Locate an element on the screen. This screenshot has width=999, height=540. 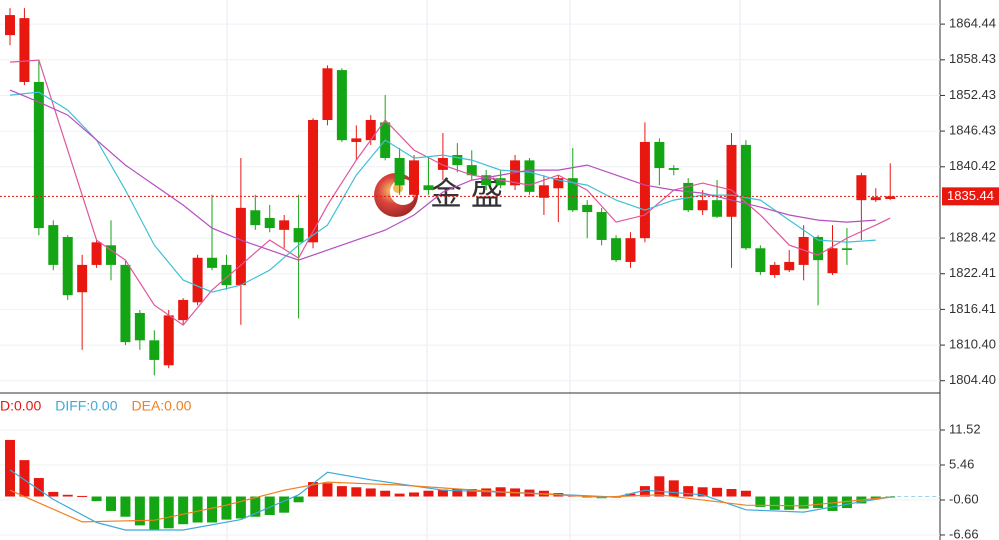
legend-item: D:0.00 is located at coordinates (20, 406).